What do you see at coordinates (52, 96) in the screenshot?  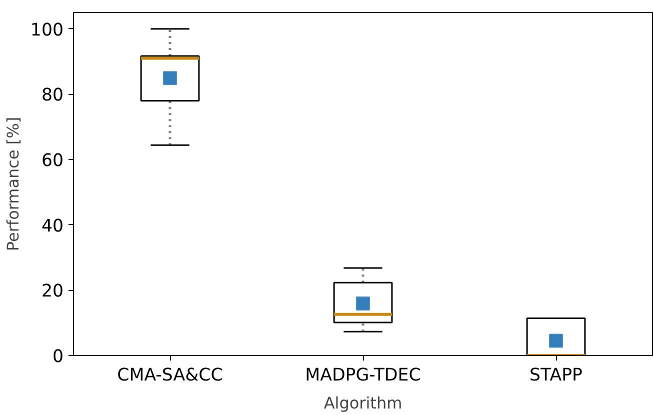 I see `y-tick-label: 80` at bounding box center [52, 96].